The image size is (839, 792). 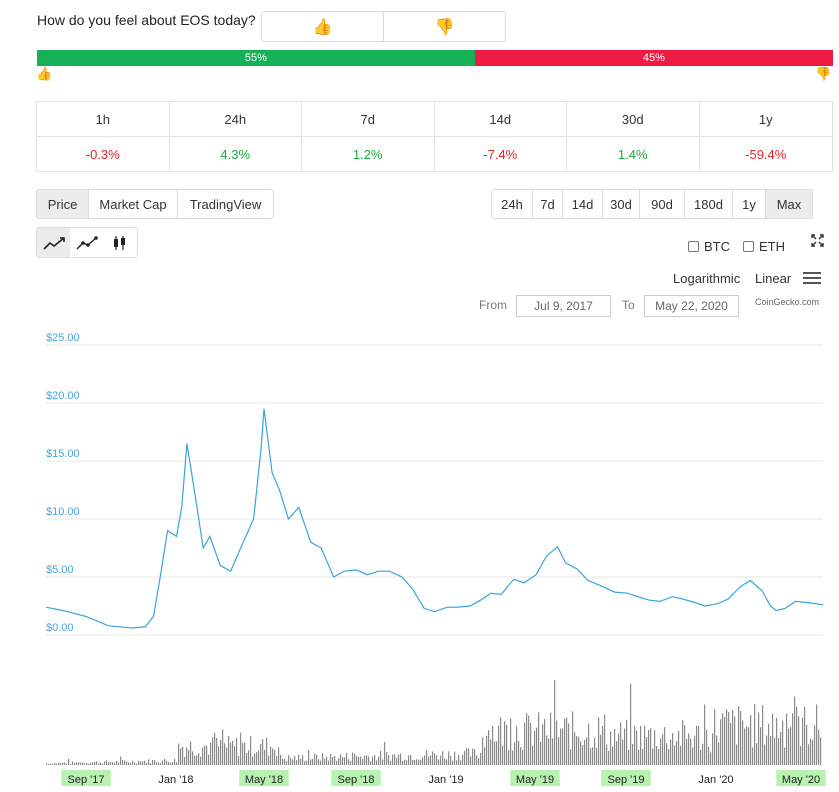 What do you see at coordinates (63, 512) in the screenshot?
I see `y-tick-label: $10.00` at bounding box center [63, 512].